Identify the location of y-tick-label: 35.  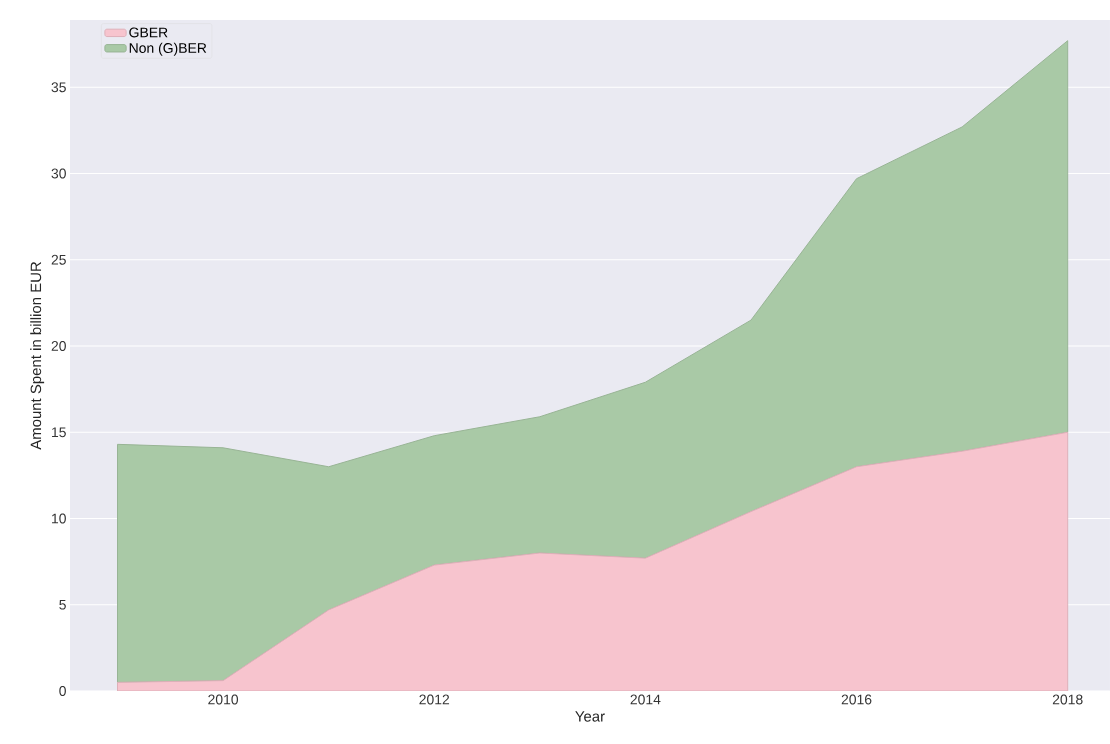
(58, 87).